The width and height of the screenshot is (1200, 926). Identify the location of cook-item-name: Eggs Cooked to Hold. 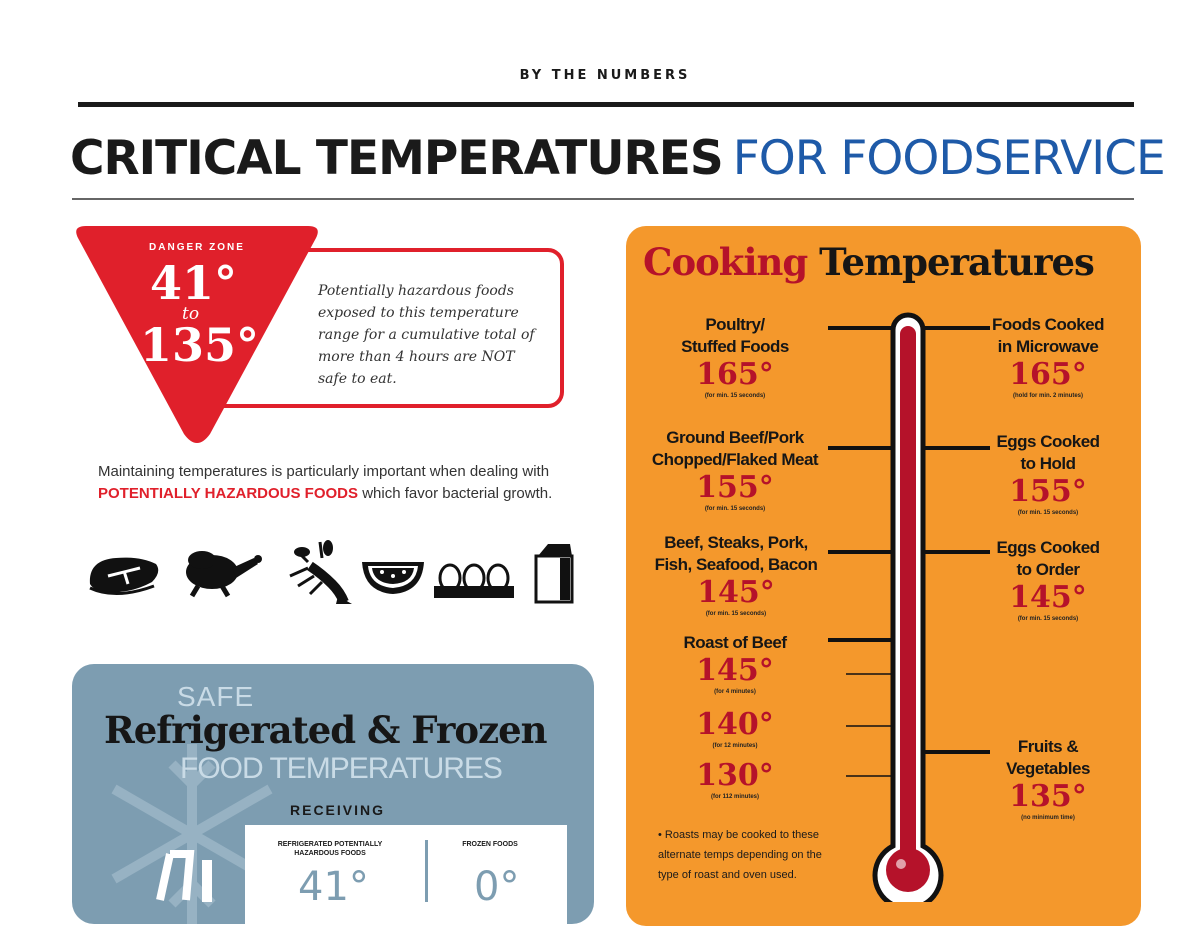
(1048, 452).